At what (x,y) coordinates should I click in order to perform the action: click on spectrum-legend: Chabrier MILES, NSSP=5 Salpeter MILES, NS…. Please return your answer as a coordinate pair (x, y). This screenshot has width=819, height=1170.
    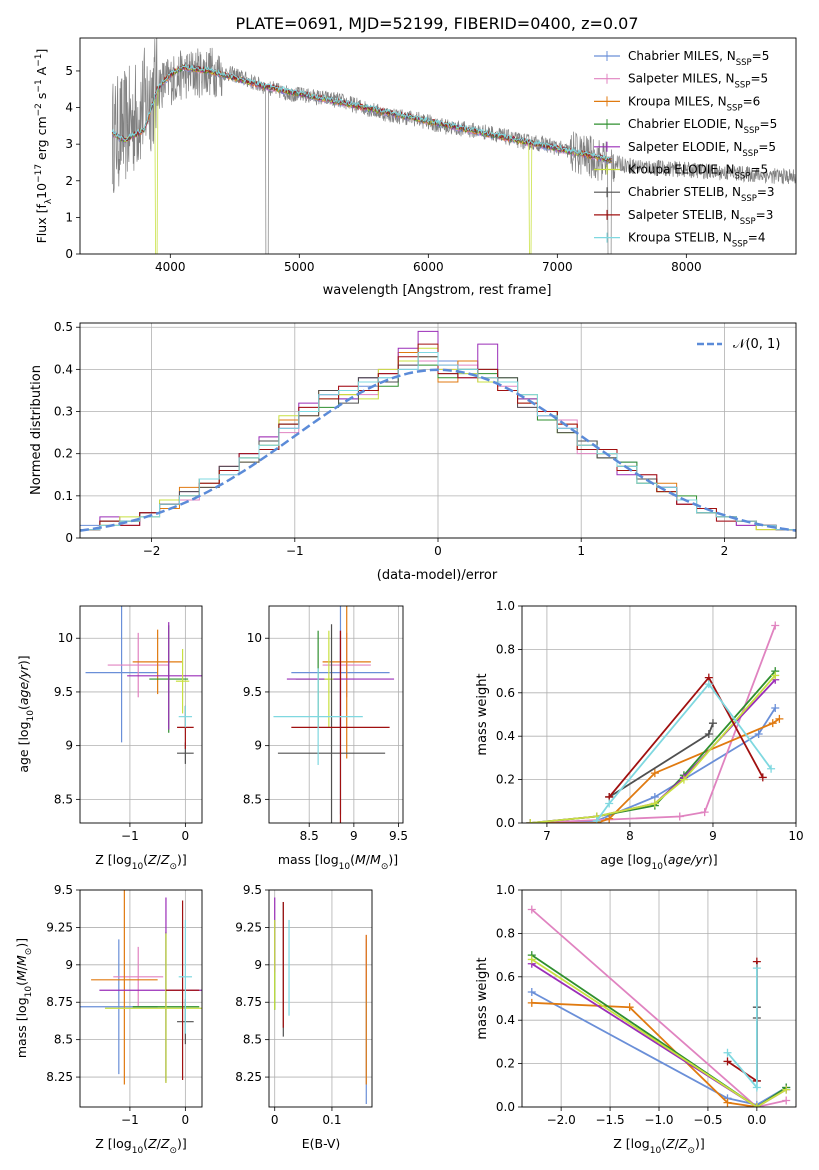
    Looking at the image, I should click on (685, 149).